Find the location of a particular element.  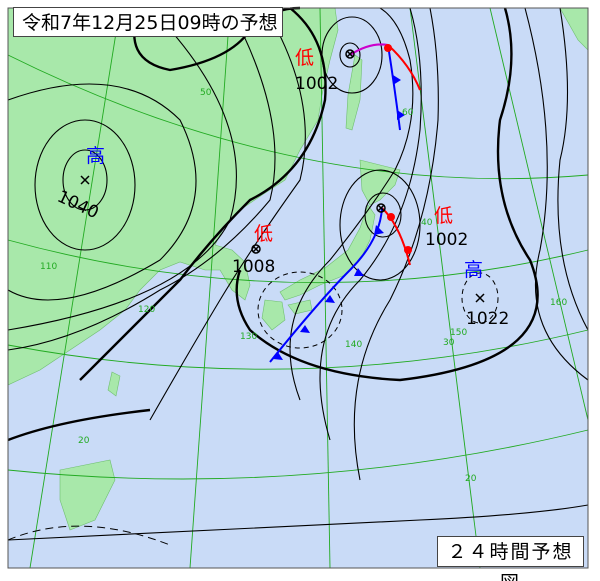

forecast-title: 令和7年12月25日09時の予想 is located at coordinates (148, 22).